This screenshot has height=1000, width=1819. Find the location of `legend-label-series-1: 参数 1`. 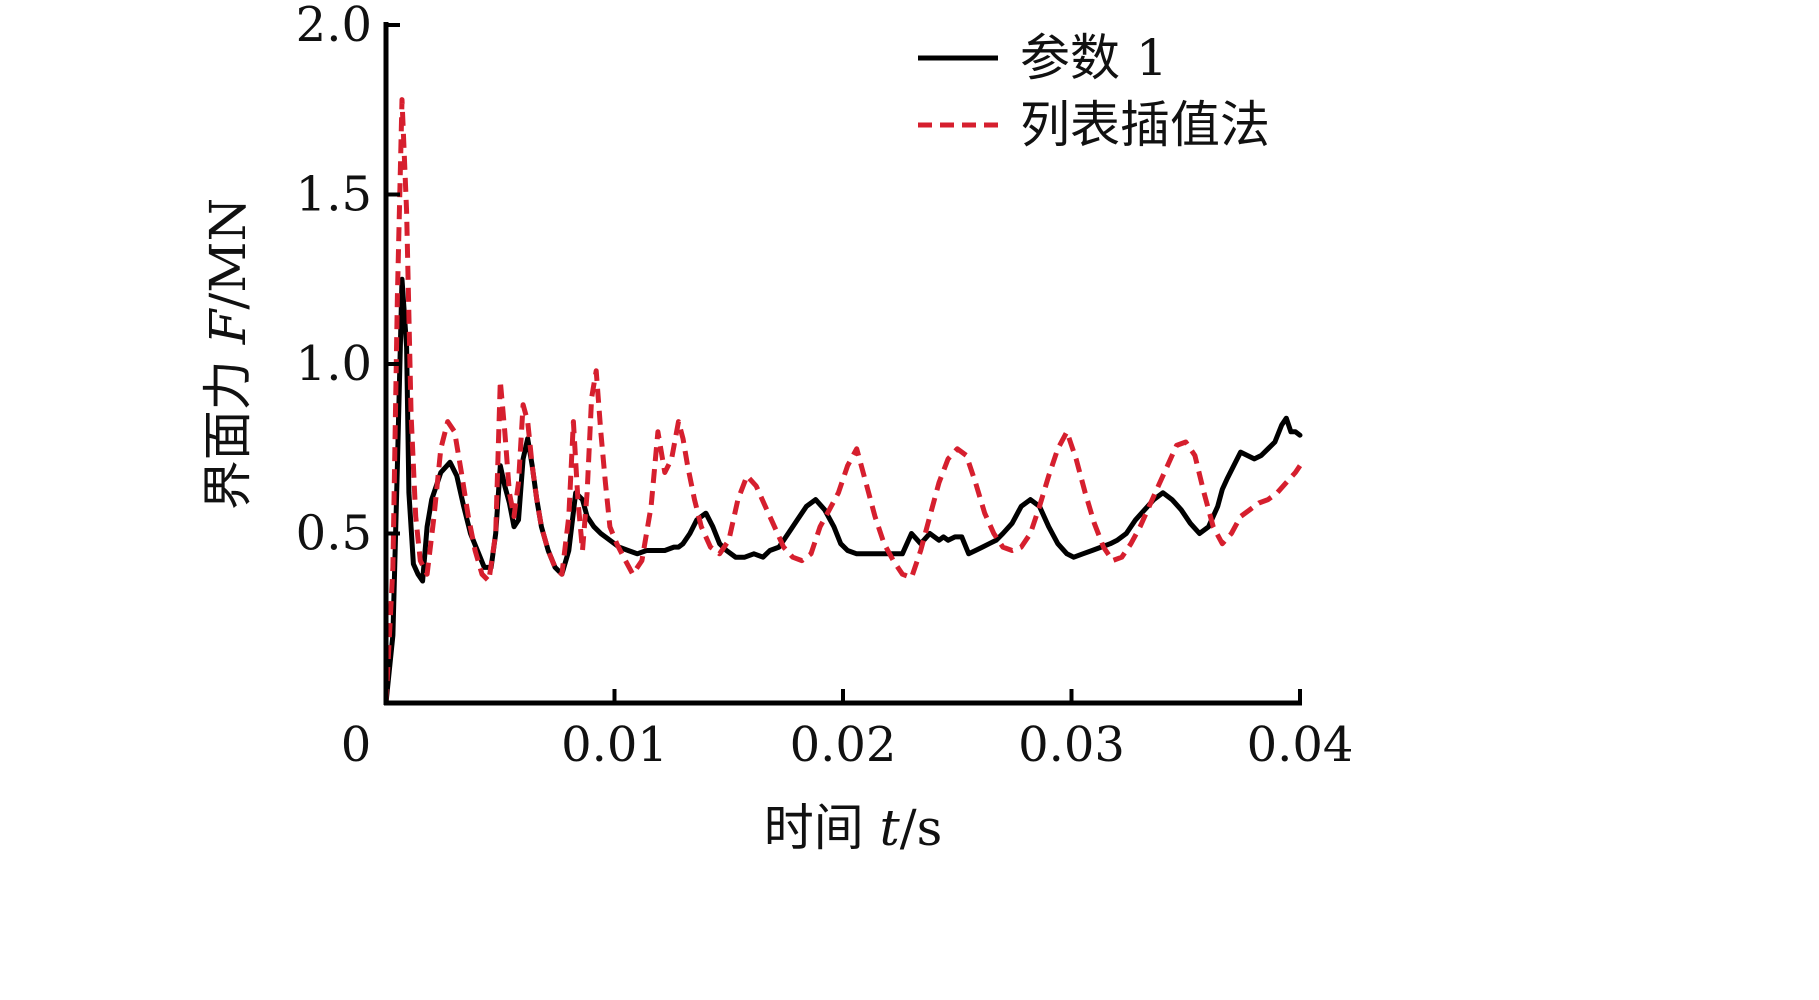

legend-label-series-1: 参数 1 is located at coordinates (1094, 58).